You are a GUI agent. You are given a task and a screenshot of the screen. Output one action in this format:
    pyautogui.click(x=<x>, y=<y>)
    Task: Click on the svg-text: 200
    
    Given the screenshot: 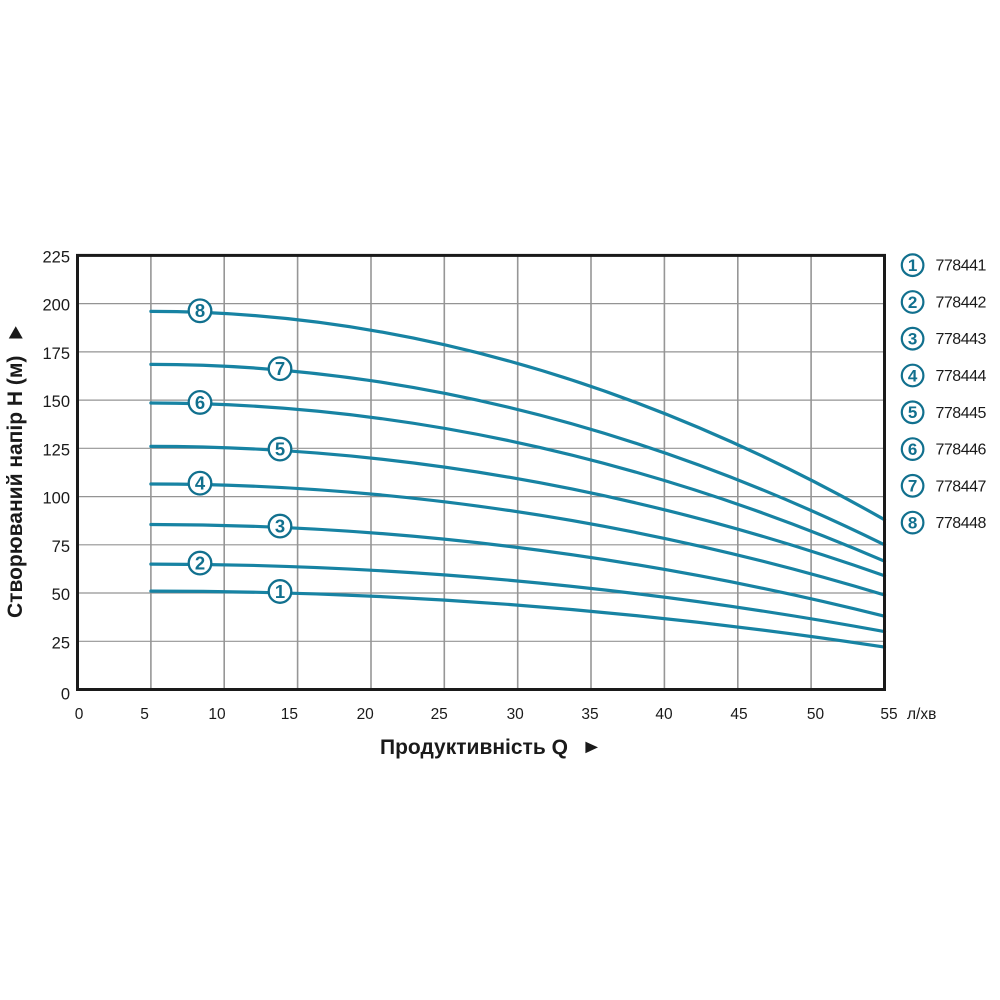 What is the action you would take?
    pyautogui.click(x=56, y=306)
    